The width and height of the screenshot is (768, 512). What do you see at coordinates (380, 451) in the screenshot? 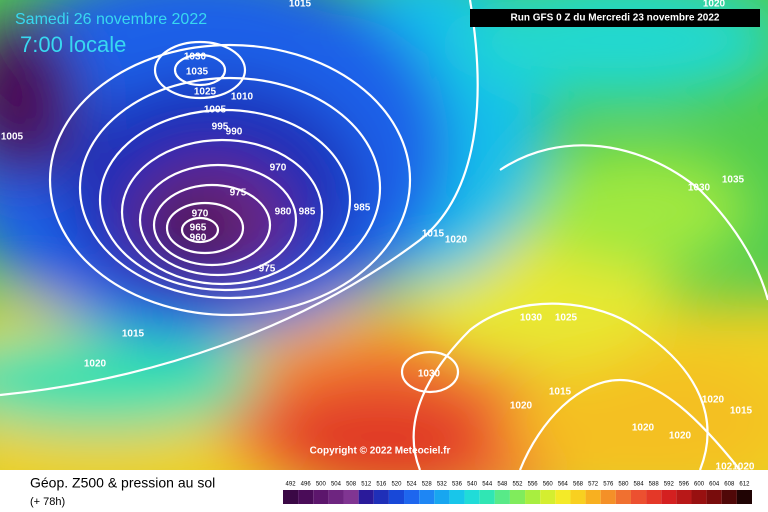
I see `copyright: Copyright © 2022 Meteociel.fr` at bounding box center [380, 451].